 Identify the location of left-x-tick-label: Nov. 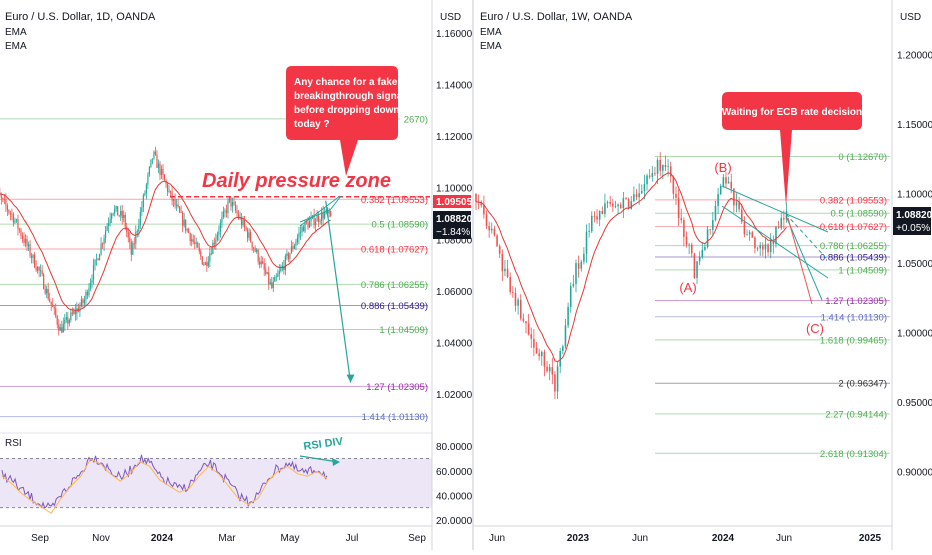
(101, 538).